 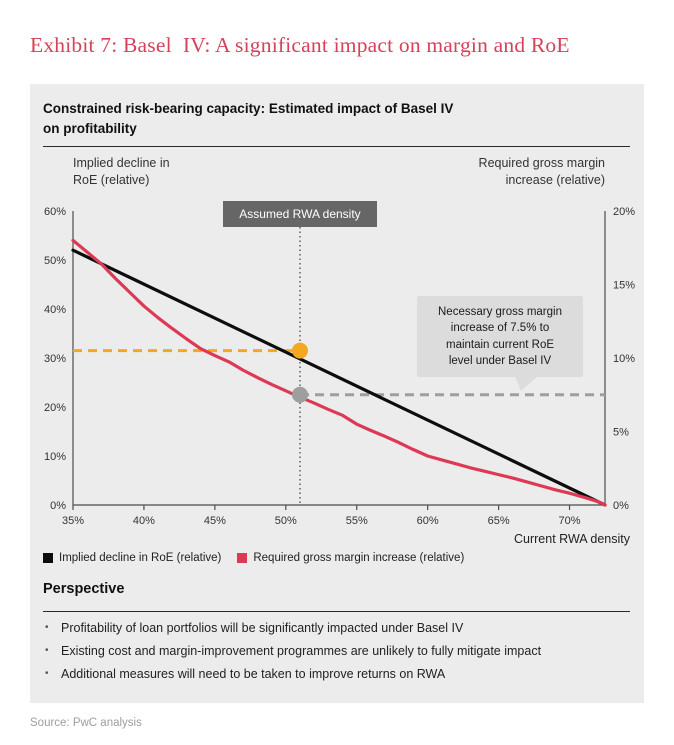 What do you see at coordinates (621, 433) in the screenshot?
I see `svg-text: 5%` at bounding box center [621, 433].